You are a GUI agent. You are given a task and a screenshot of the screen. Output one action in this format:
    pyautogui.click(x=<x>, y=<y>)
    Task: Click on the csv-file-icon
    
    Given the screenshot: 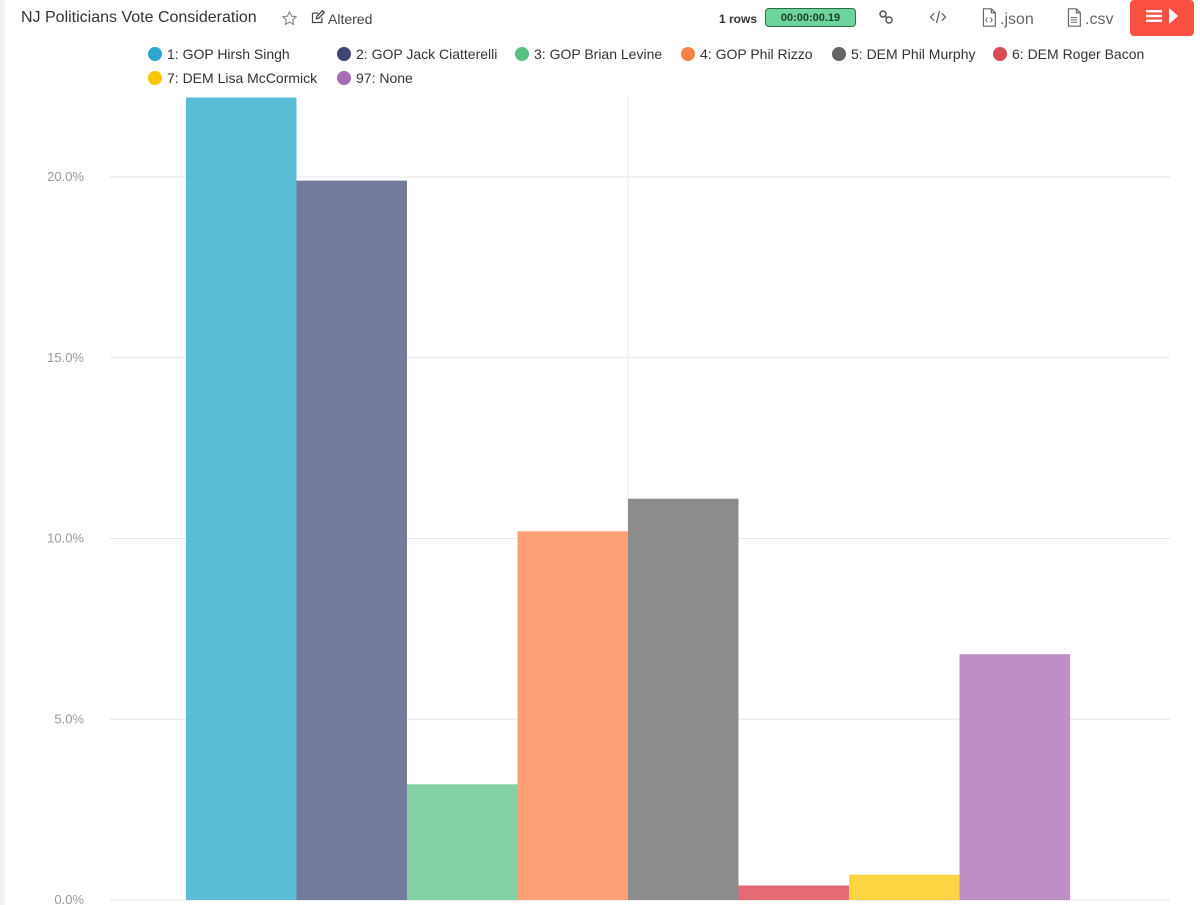 What is the action you would take?
    pyautogui.click(x=1074, y=19)
    